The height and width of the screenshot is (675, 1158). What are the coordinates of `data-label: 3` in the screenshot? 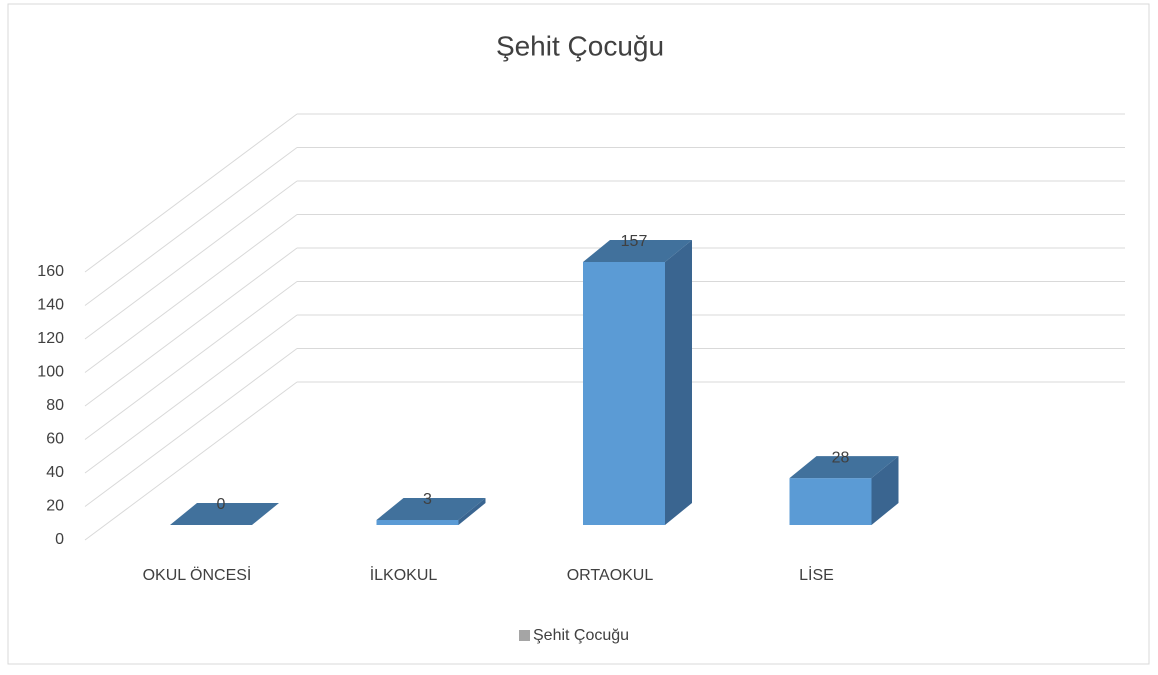 It's located at (427, 499).